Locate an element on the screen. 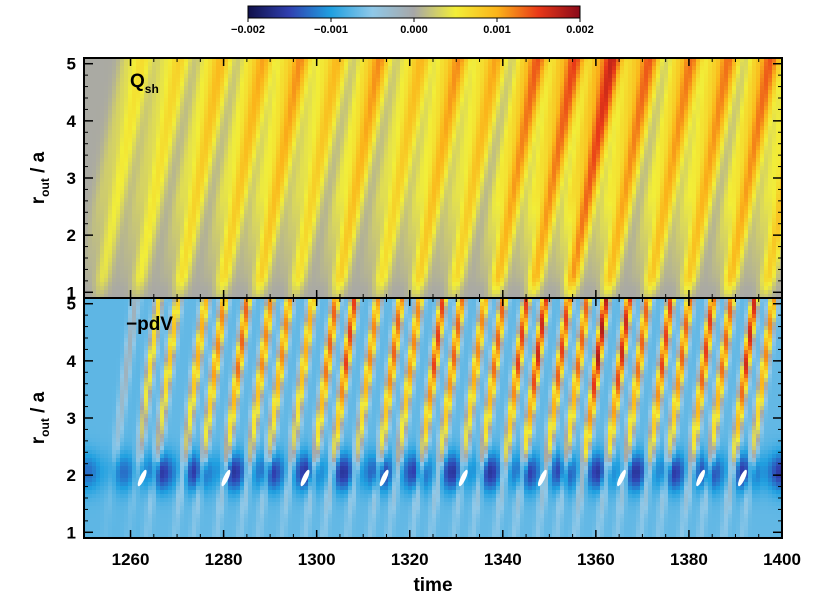  panel-bottom-label: −pdV is located at coordinates (149, 324).